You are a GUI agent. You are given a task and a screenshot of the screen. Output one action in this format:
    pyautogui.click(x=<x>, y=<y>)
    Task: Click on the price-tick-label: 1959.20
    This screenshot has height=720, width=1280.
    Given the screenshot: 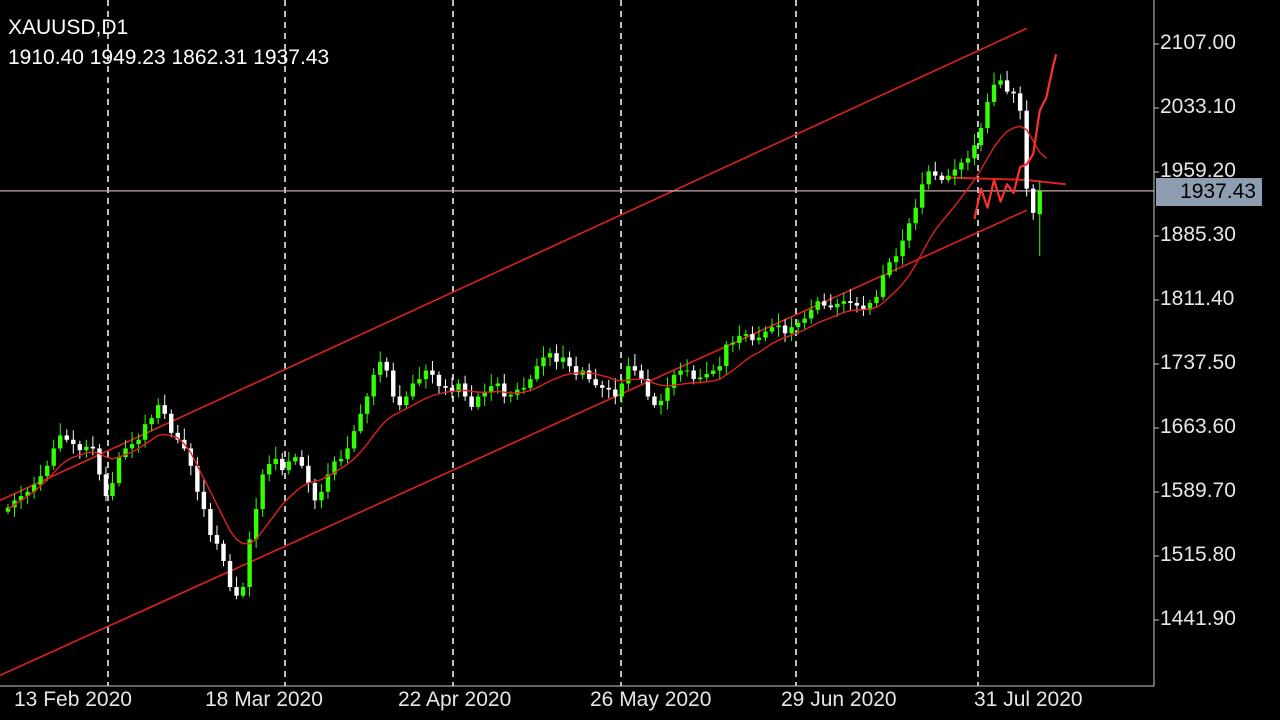 What is the action you would take?
    pyautogui.click(x=1198, y=170)
    